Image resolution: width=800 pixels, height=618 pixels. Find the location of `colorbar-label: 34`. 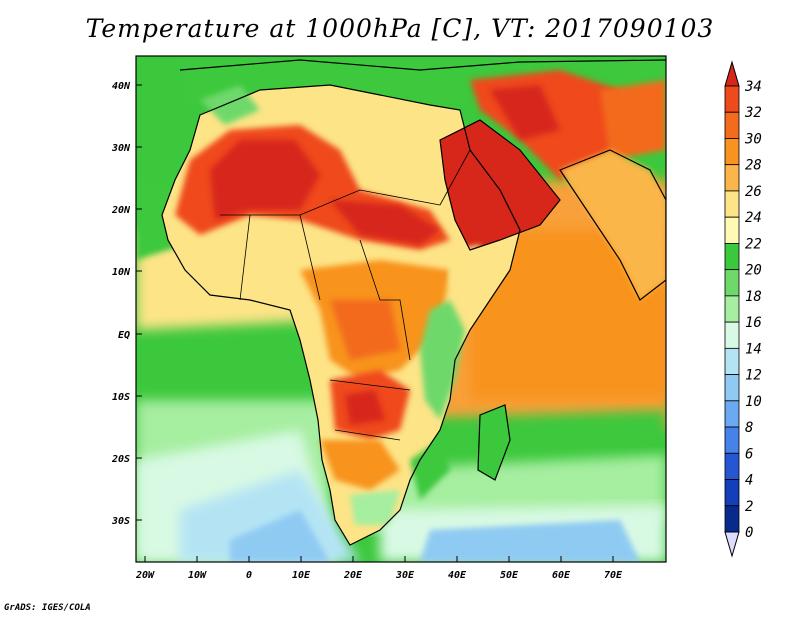

colorbar-label: 34 is located at coordinates (753, 87).